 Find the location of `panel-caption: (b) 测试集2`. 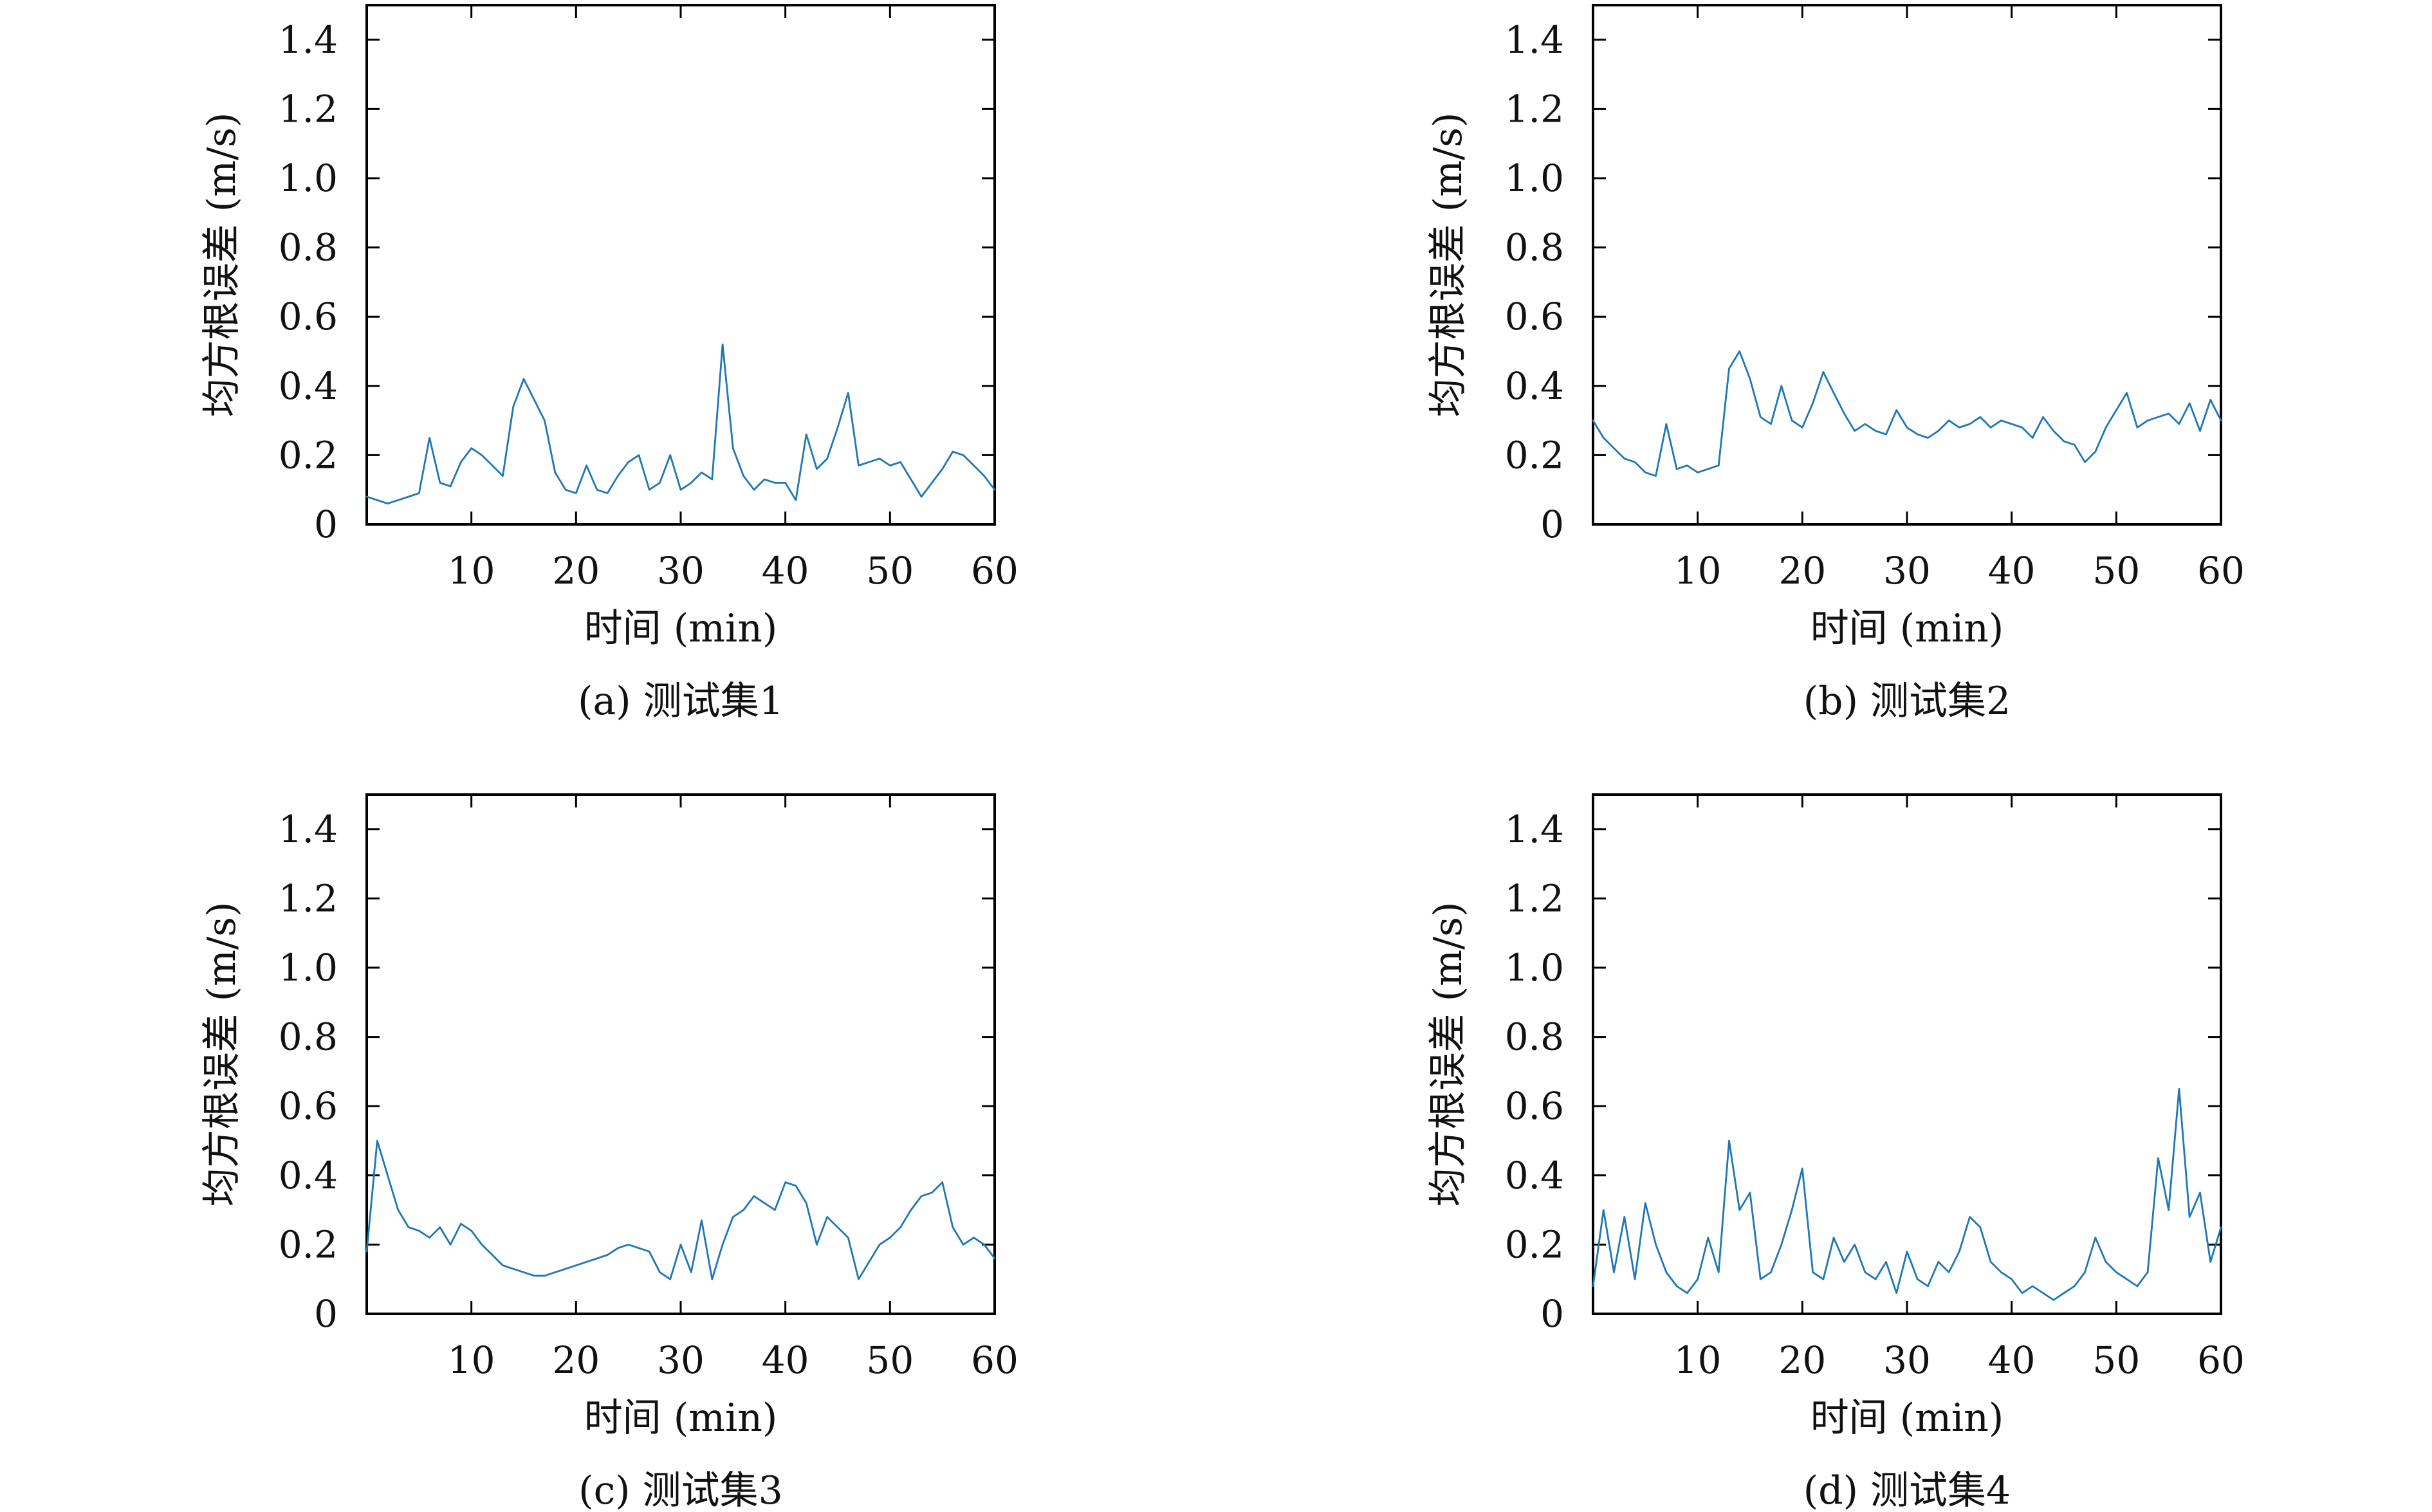

panel-caption: (b) 测试集2 is located at coordinates (1907, 701).